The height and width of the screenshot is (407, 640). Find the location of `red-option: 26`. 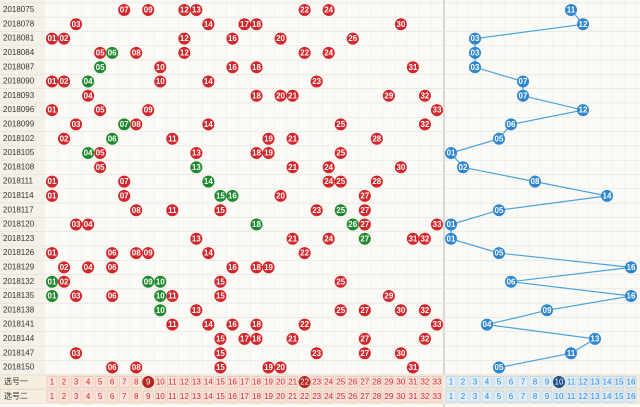

red-option: 26 is located at coordinates (352, 382).